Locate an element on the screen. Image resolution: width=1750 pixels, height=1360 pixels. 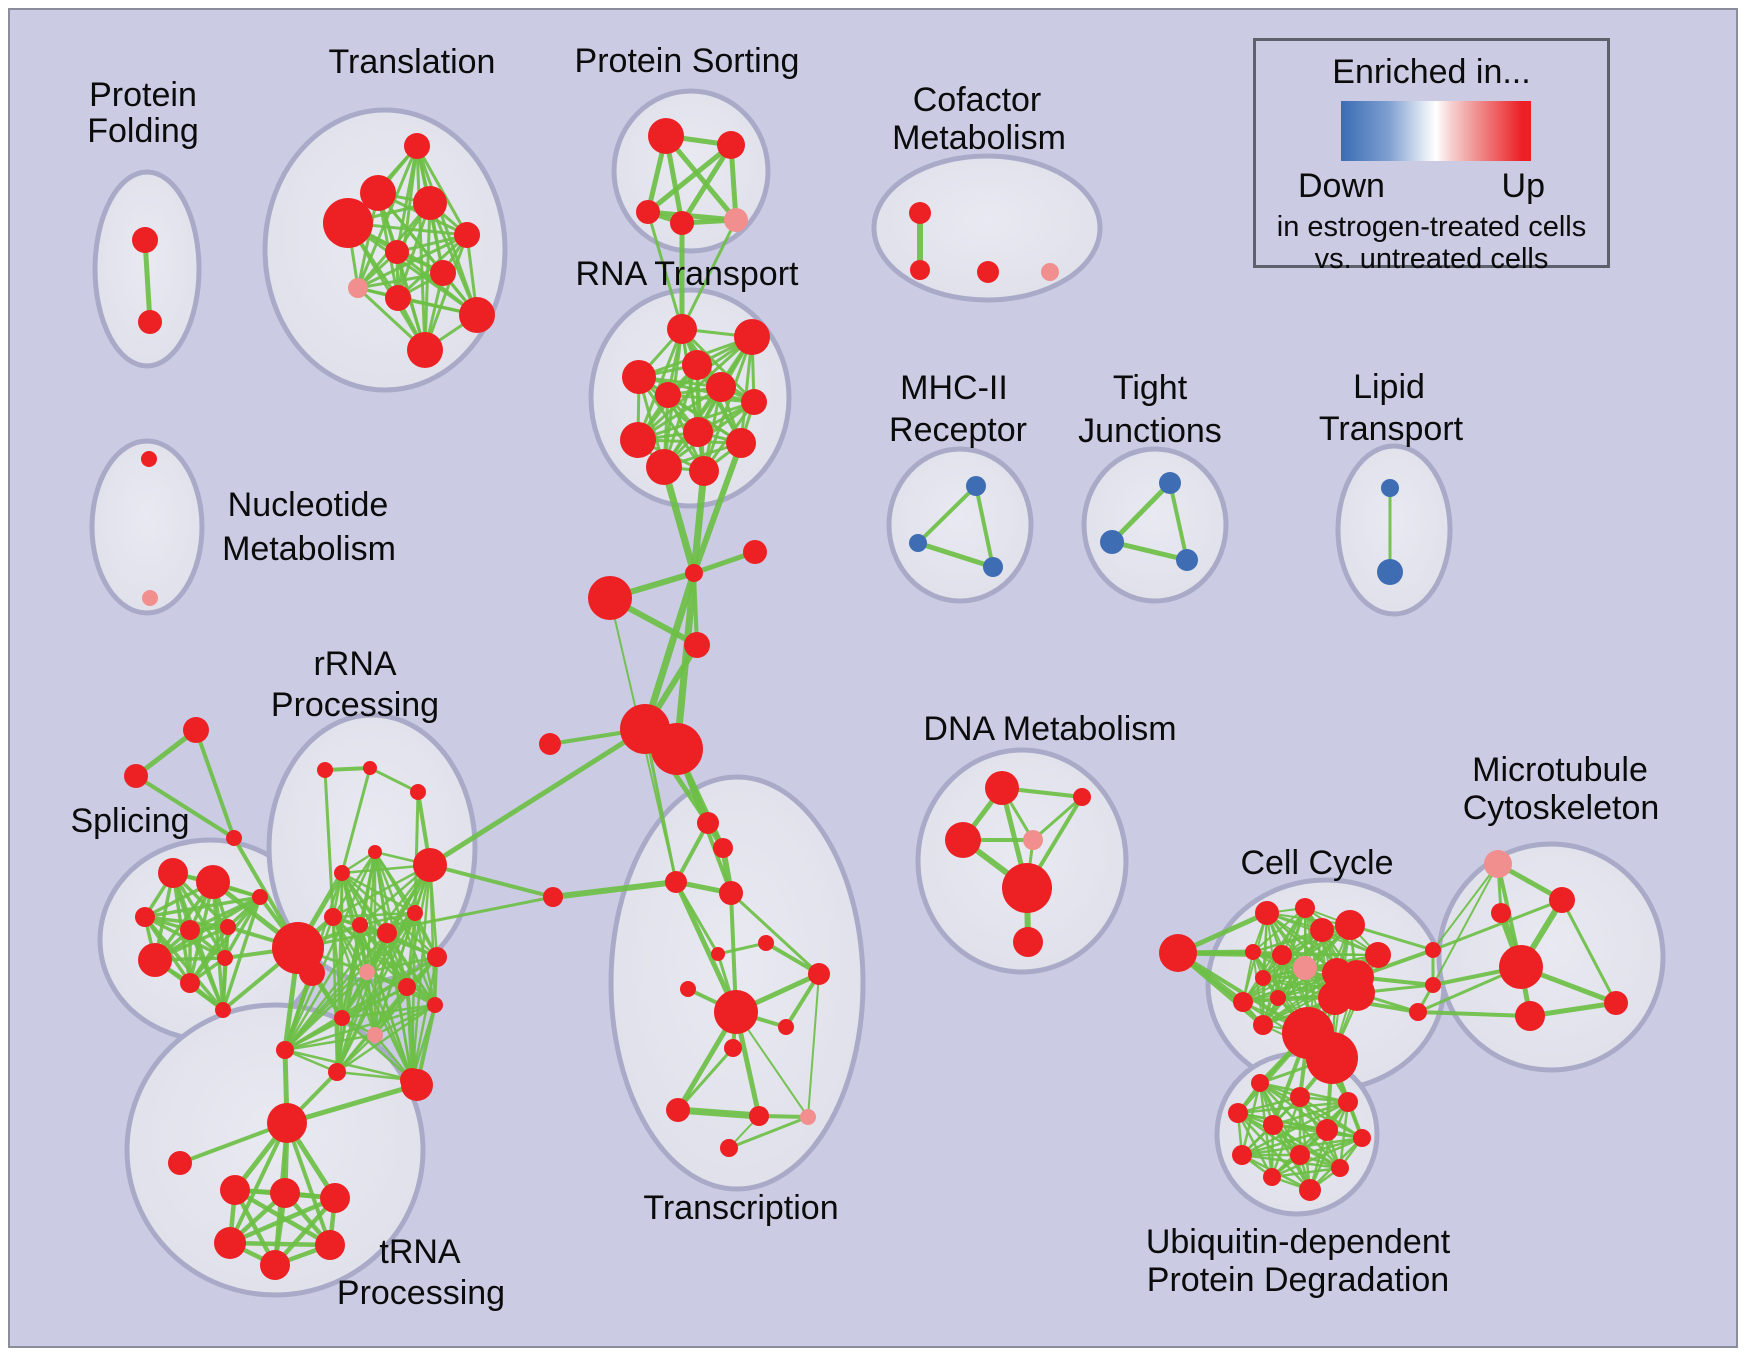
cluster-label-lipid-transport: Transport is located at coordinates (1391, 429).